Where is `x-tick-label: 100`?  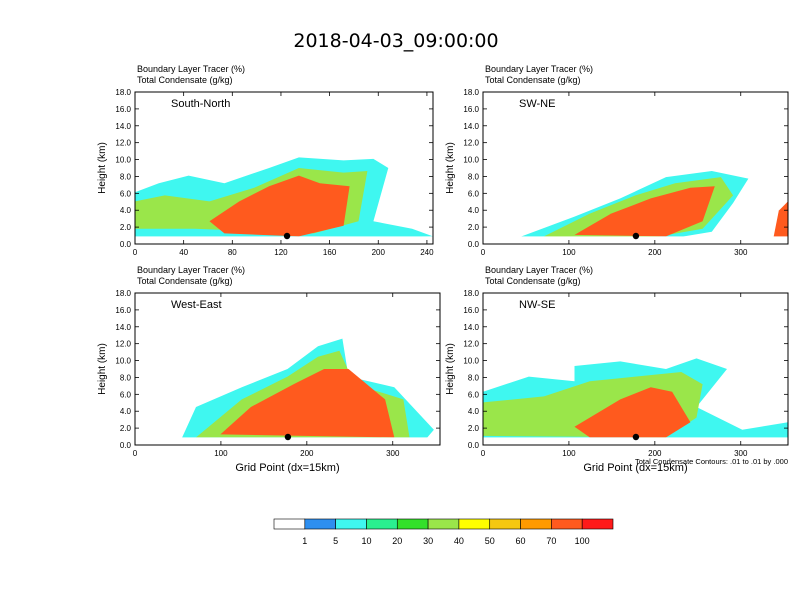
x-tick-label: 100 is located at coordinates (221, 453).